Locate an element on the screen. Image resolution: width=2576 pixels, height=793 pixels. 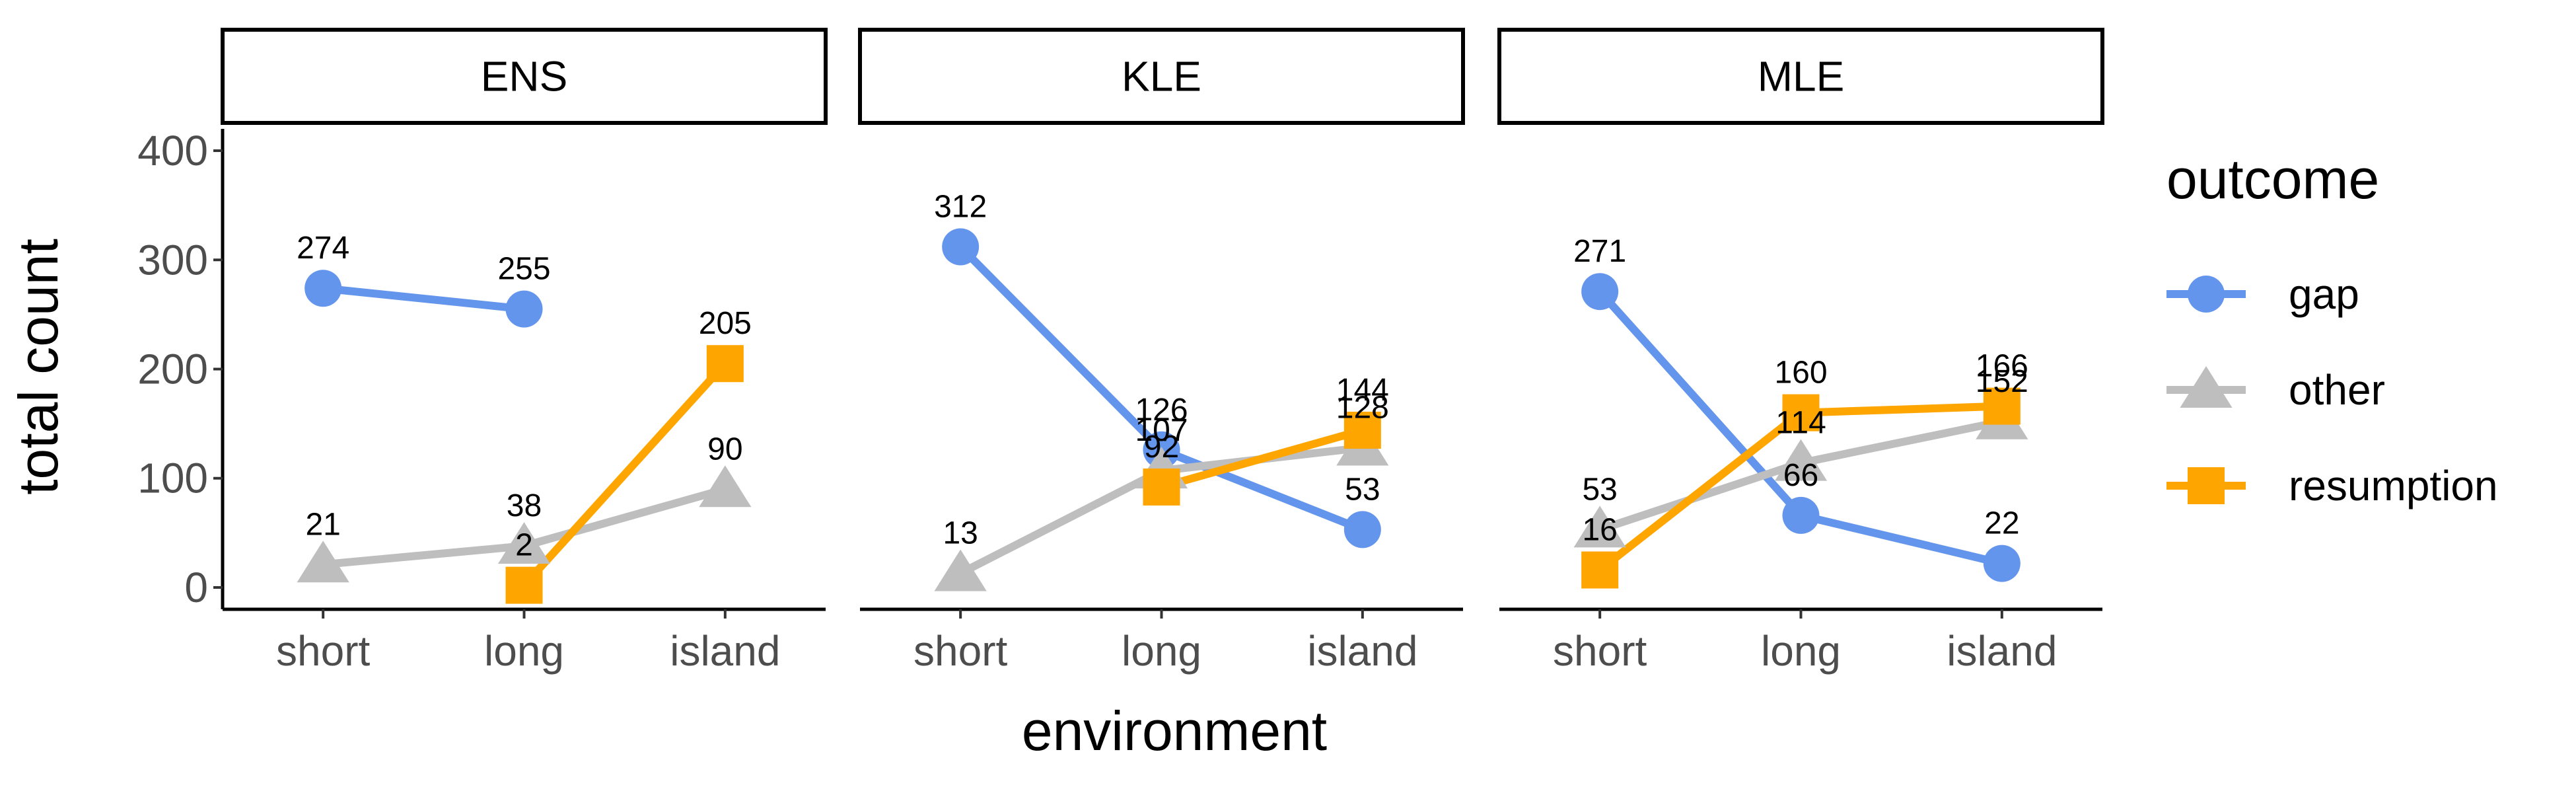
y-axis: 0 100 200 300 400 is located at coordinates (181, 369).